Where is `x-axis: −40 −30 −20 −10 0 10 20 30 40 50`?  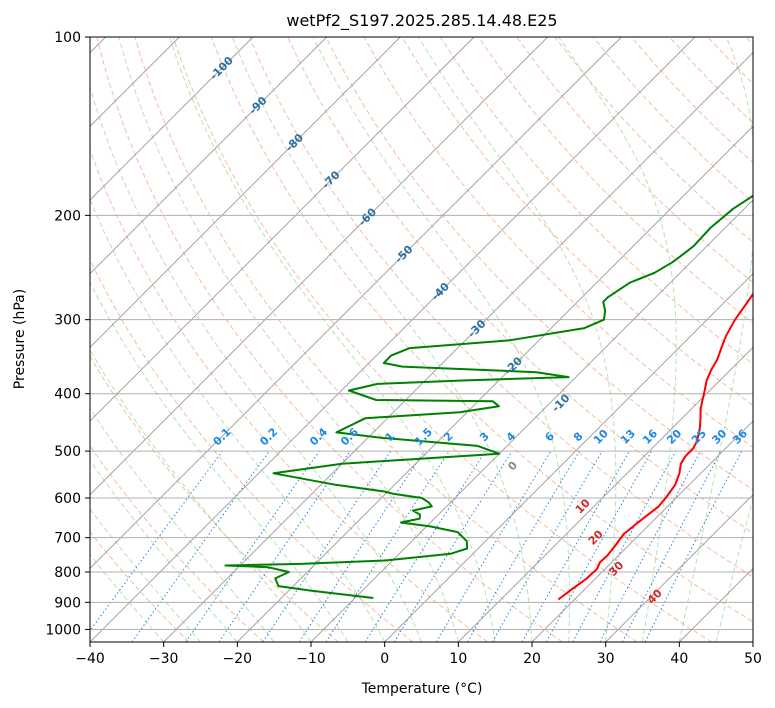
x-axis: −40 −30 −20 −10 0 10 20 30 40 50 is located at coordinates (418, 654).